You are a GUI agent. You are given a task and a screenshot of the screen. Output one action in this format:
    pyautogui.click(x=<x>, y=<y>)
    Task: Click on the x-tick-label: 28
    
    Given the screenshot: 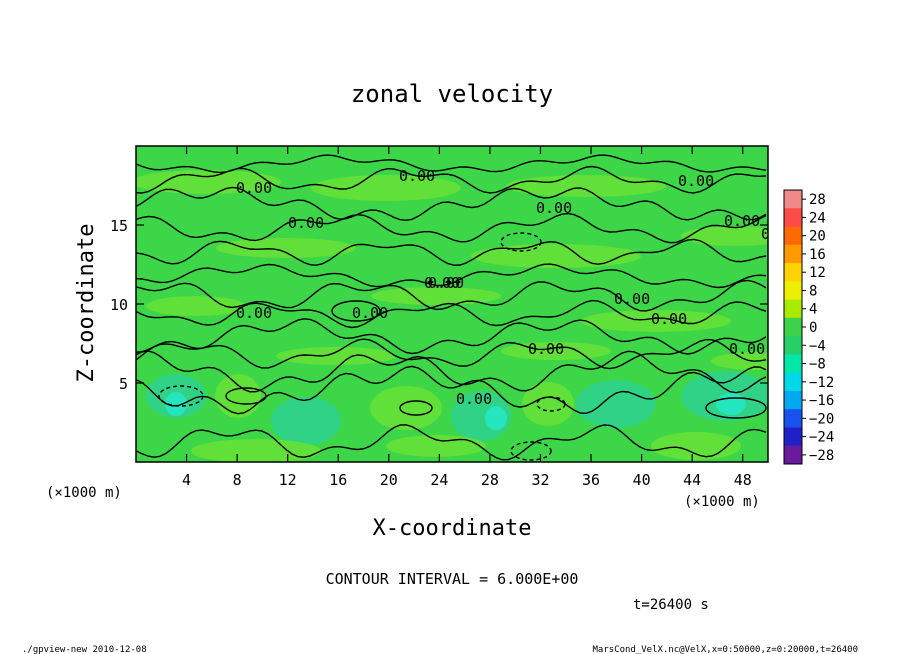 What is the action you would take?
    pyautogui.click(x=490, y=480)
    